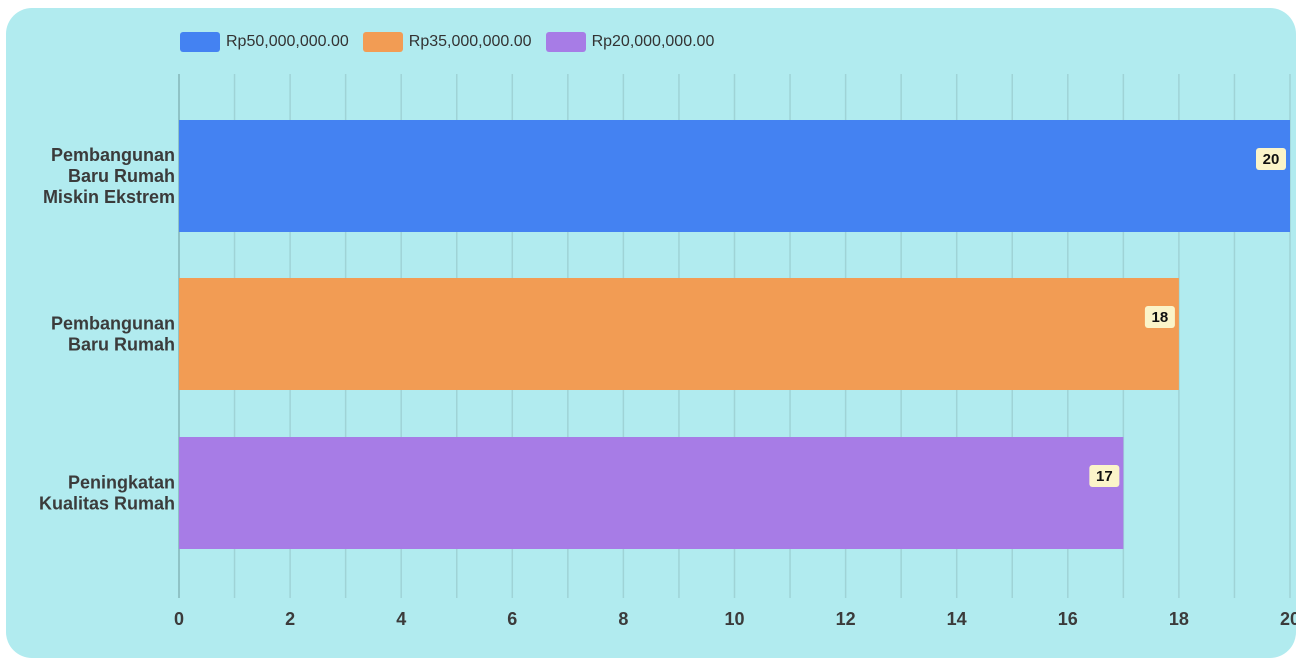 The image size is (1305, 658). I want to click on data-label: 20, so click(1271, 159).